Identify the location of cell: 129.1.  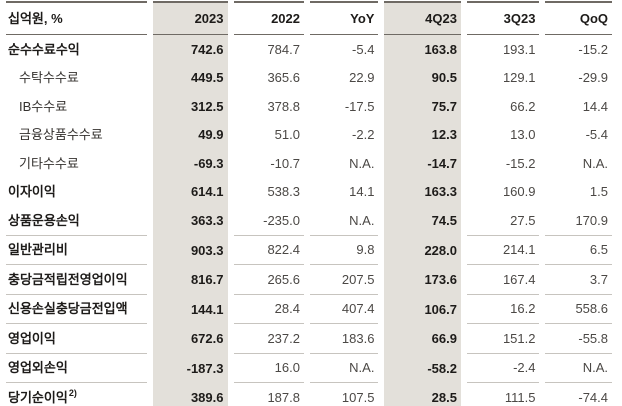
(519, 78).